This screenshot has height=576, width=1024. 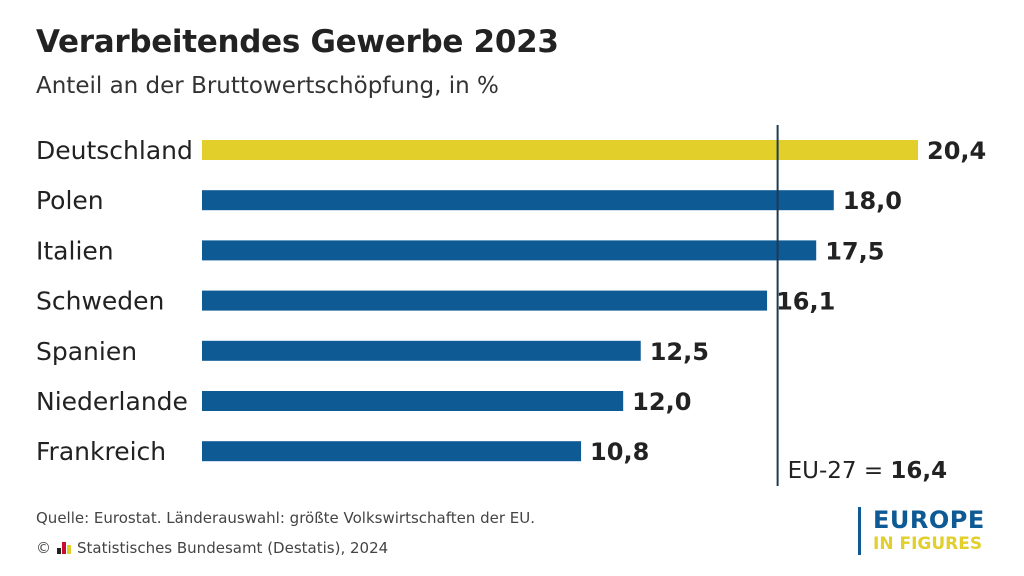 What do you see at coordinates (560, 150) in the screenshot?
I see `bar-deutschland` at bounding box center [560, 150].